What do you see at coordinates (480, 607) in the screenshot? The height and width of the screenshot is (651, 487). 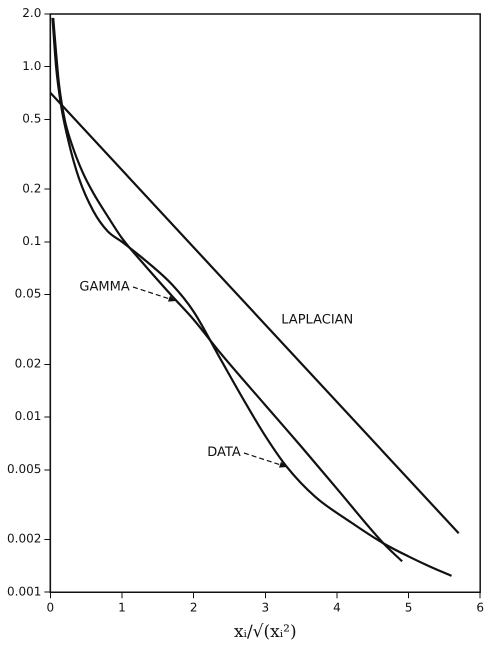 I see `x-tick-label: 6` at bounding box center [480, 607].